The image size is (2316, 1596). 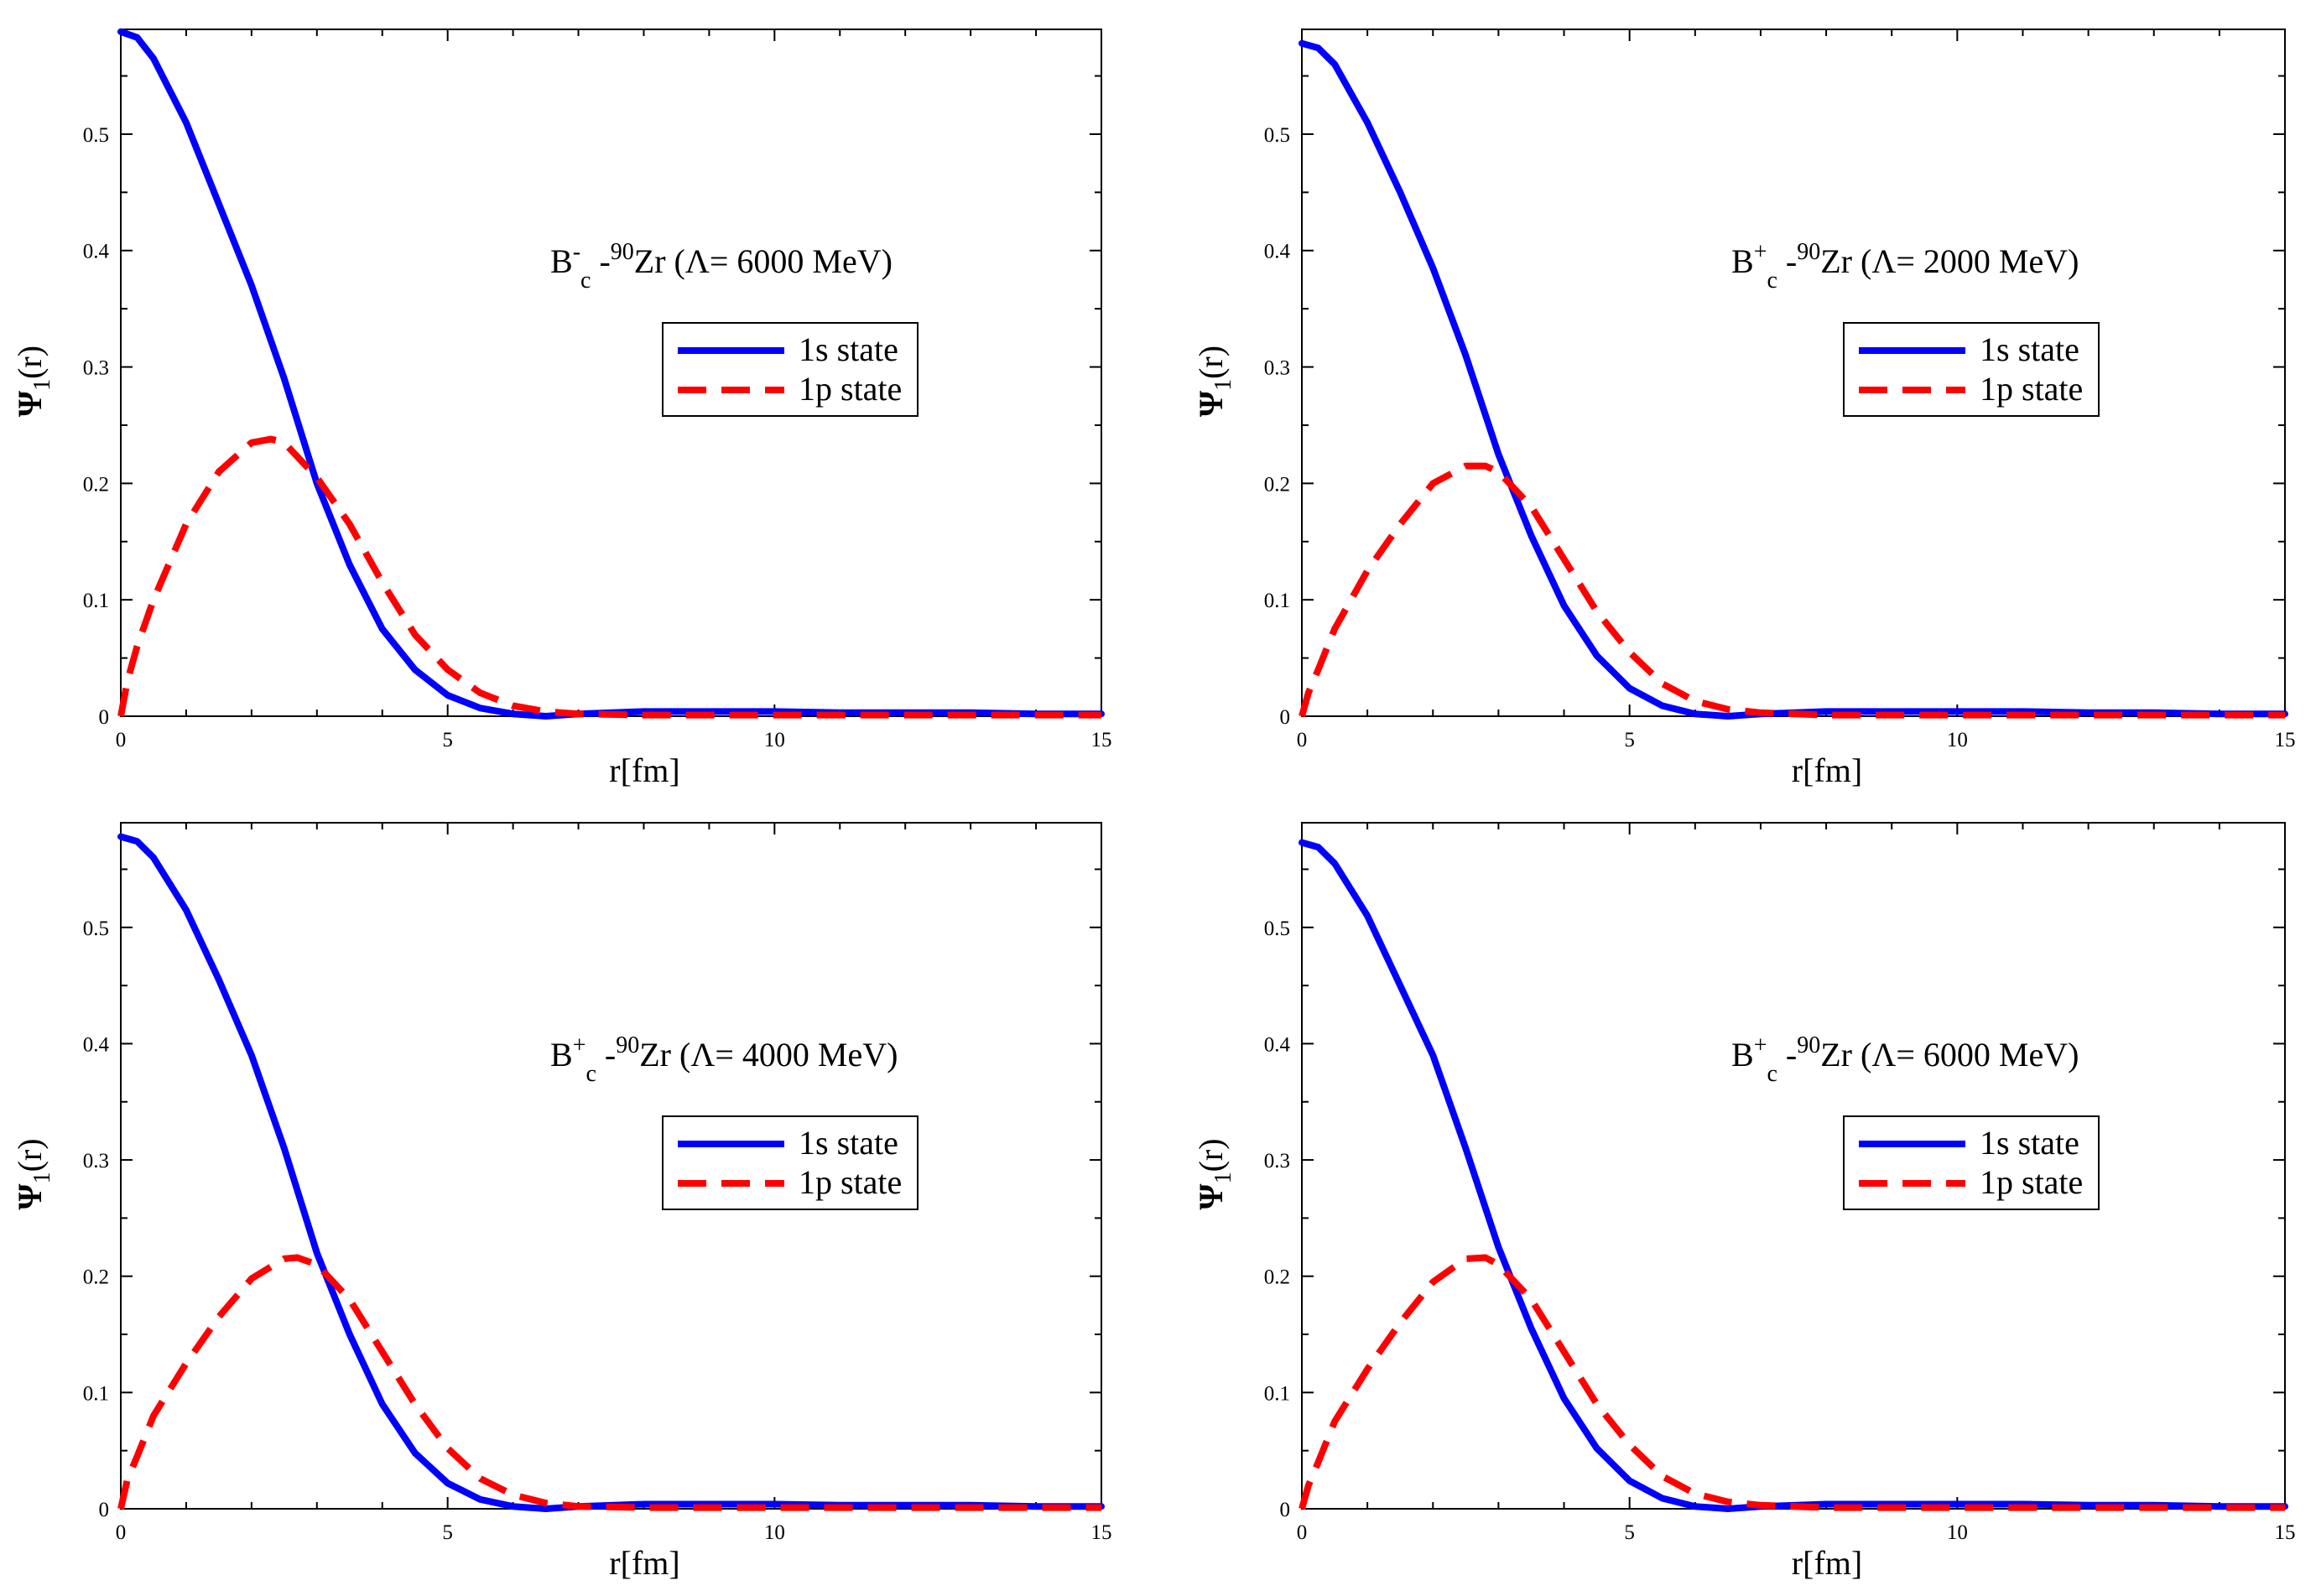 I want to click on panel-annotation: B+c -90Zr (Λ= 4000 MeV), so click(x=724, y=1059).